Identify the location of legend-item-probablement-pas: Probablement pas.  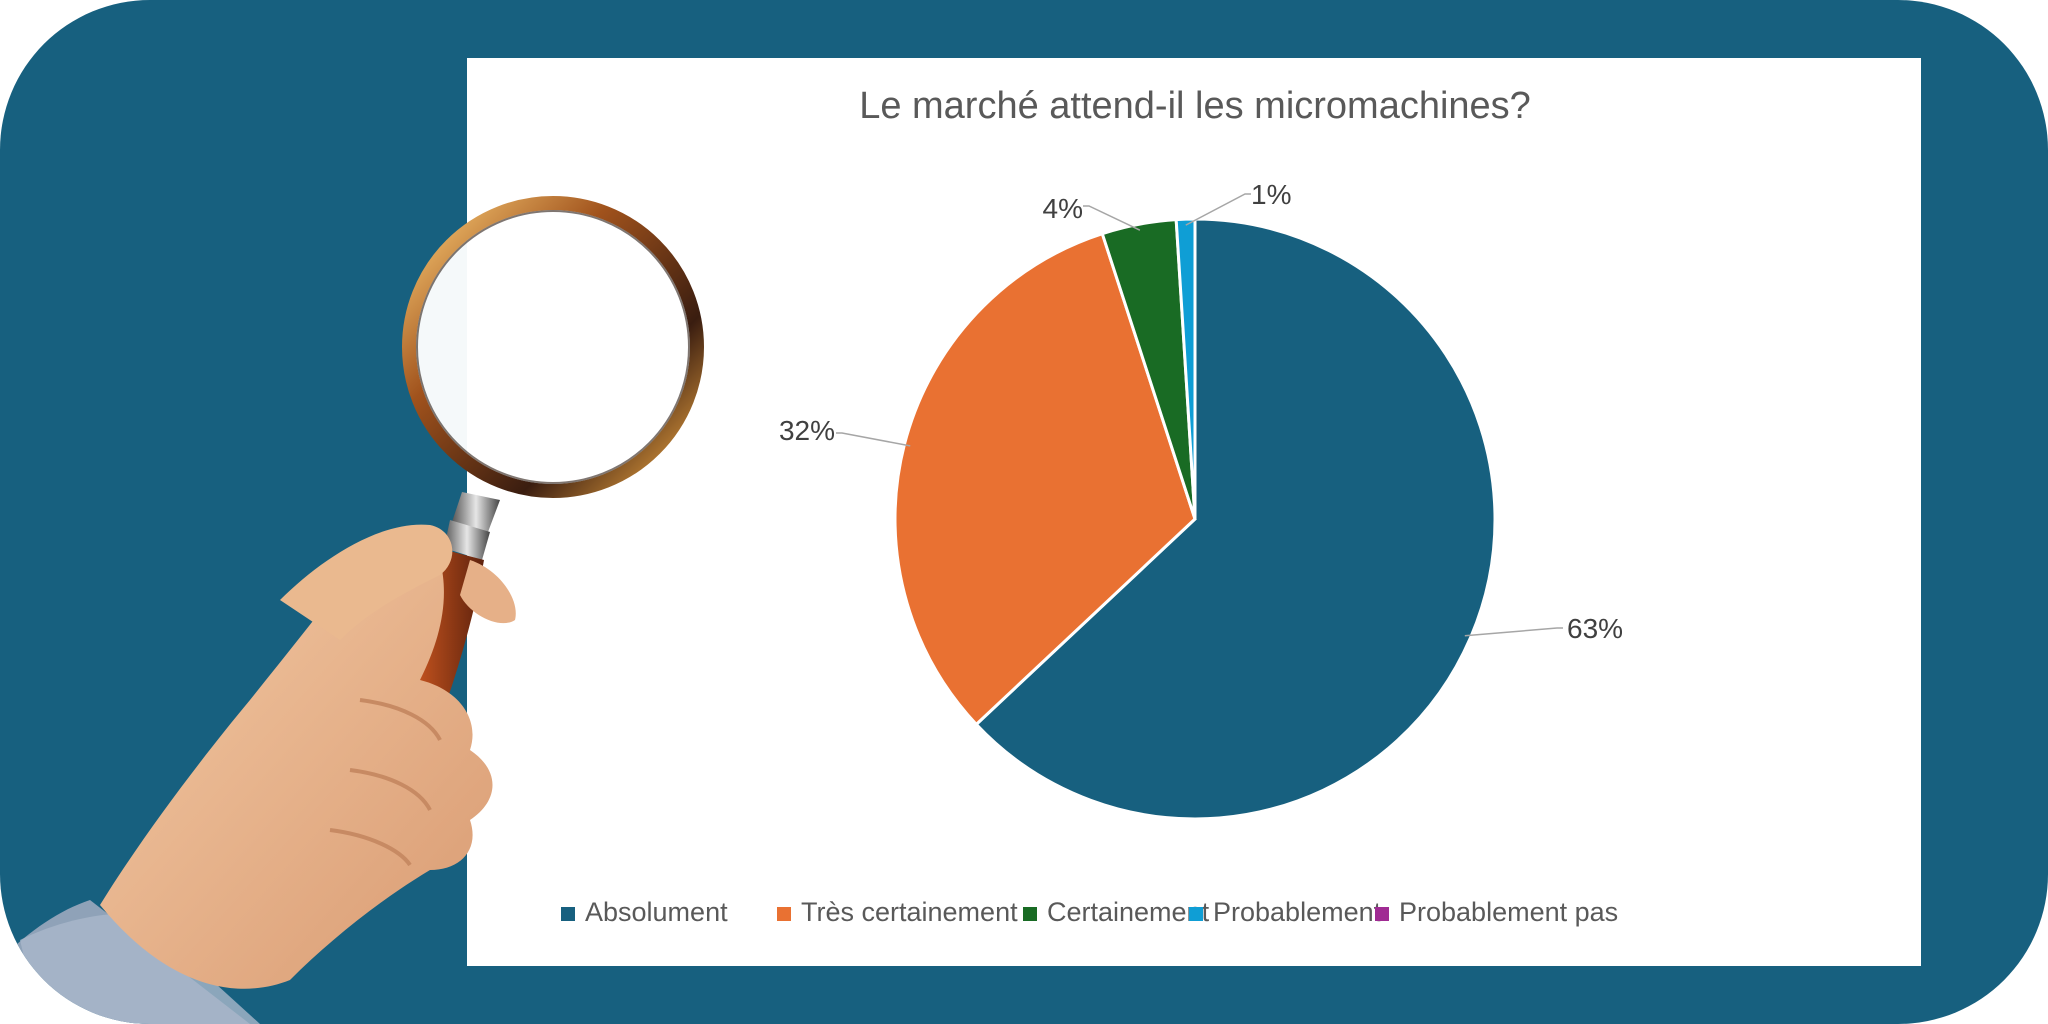
(1496, 912).